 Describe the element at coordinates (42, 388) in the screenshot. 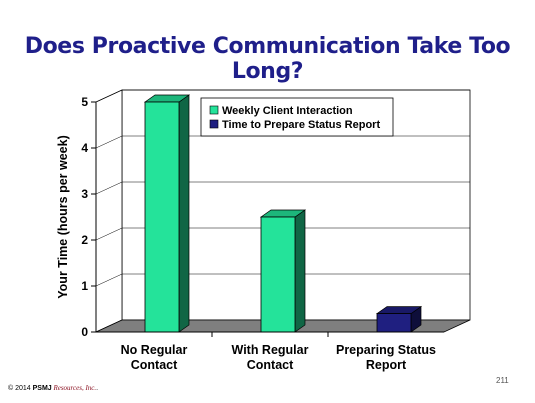

I see `copyright-brand: PSMJ` at that location.